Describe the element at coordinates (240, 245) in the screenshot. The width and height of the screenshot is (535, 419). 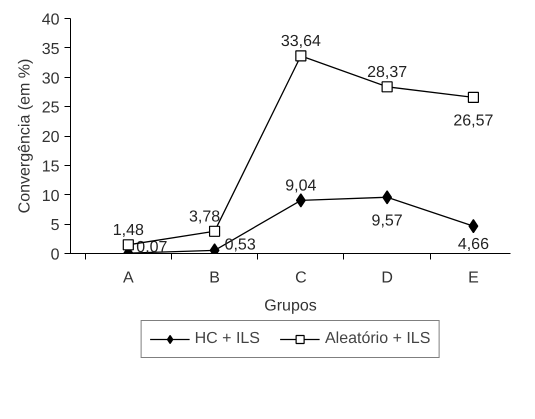
I see `data-label: 0,53` at that location.